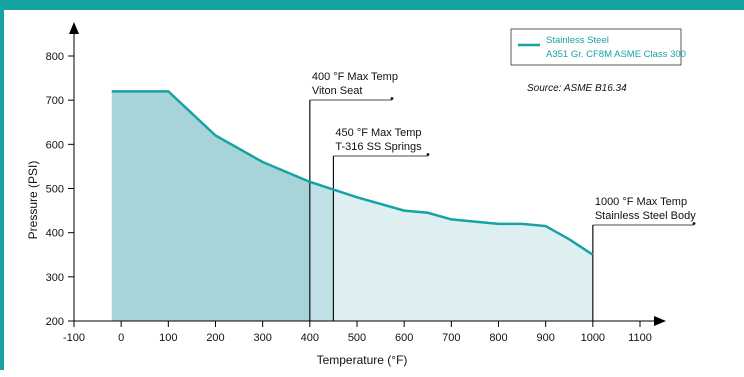 The height and width of the screenshot is (377, 744). Describe the element at coordinates (355, 77) in the screenshot. I see `annotation-label: 400 °F Max Temp` at that location.